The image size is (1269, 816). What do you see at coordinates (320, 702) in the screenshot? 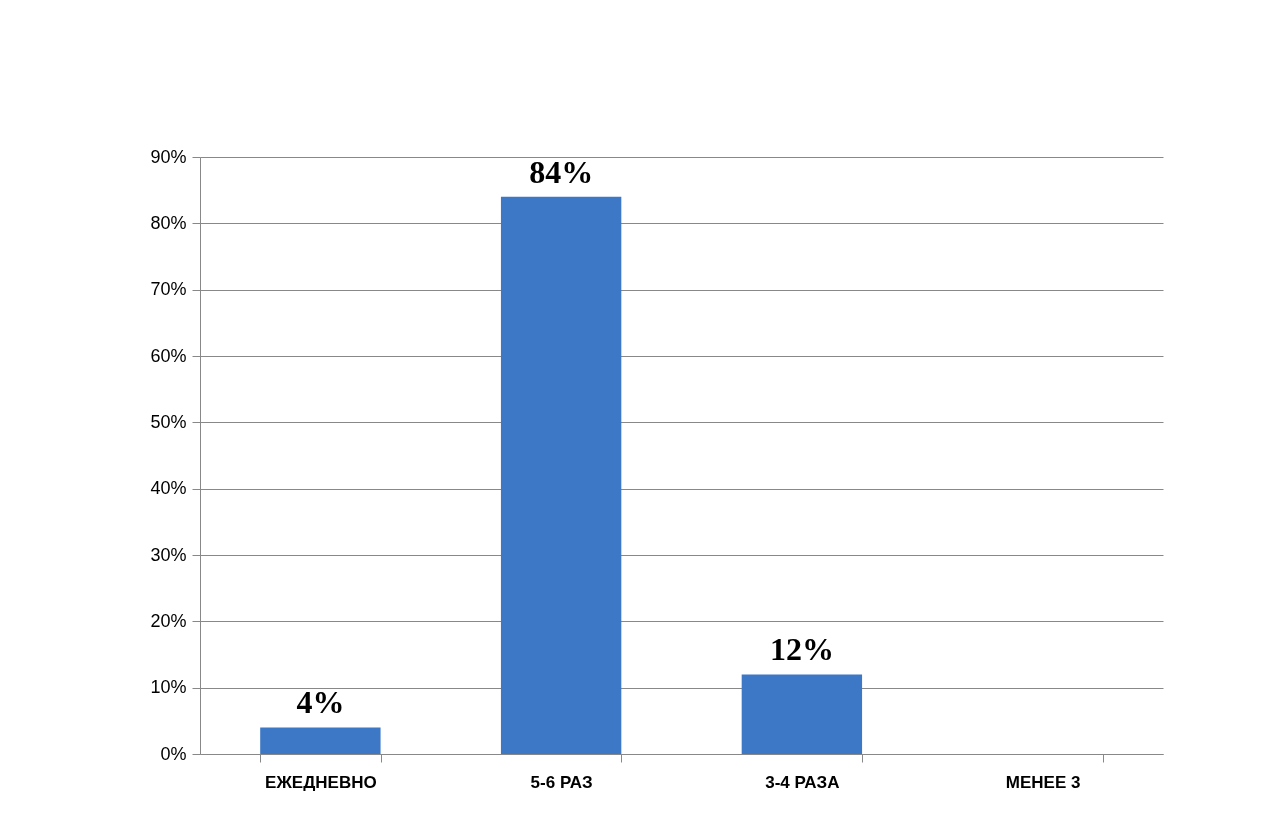
I see `data-label: 4%` at bounding box center [320, 702].